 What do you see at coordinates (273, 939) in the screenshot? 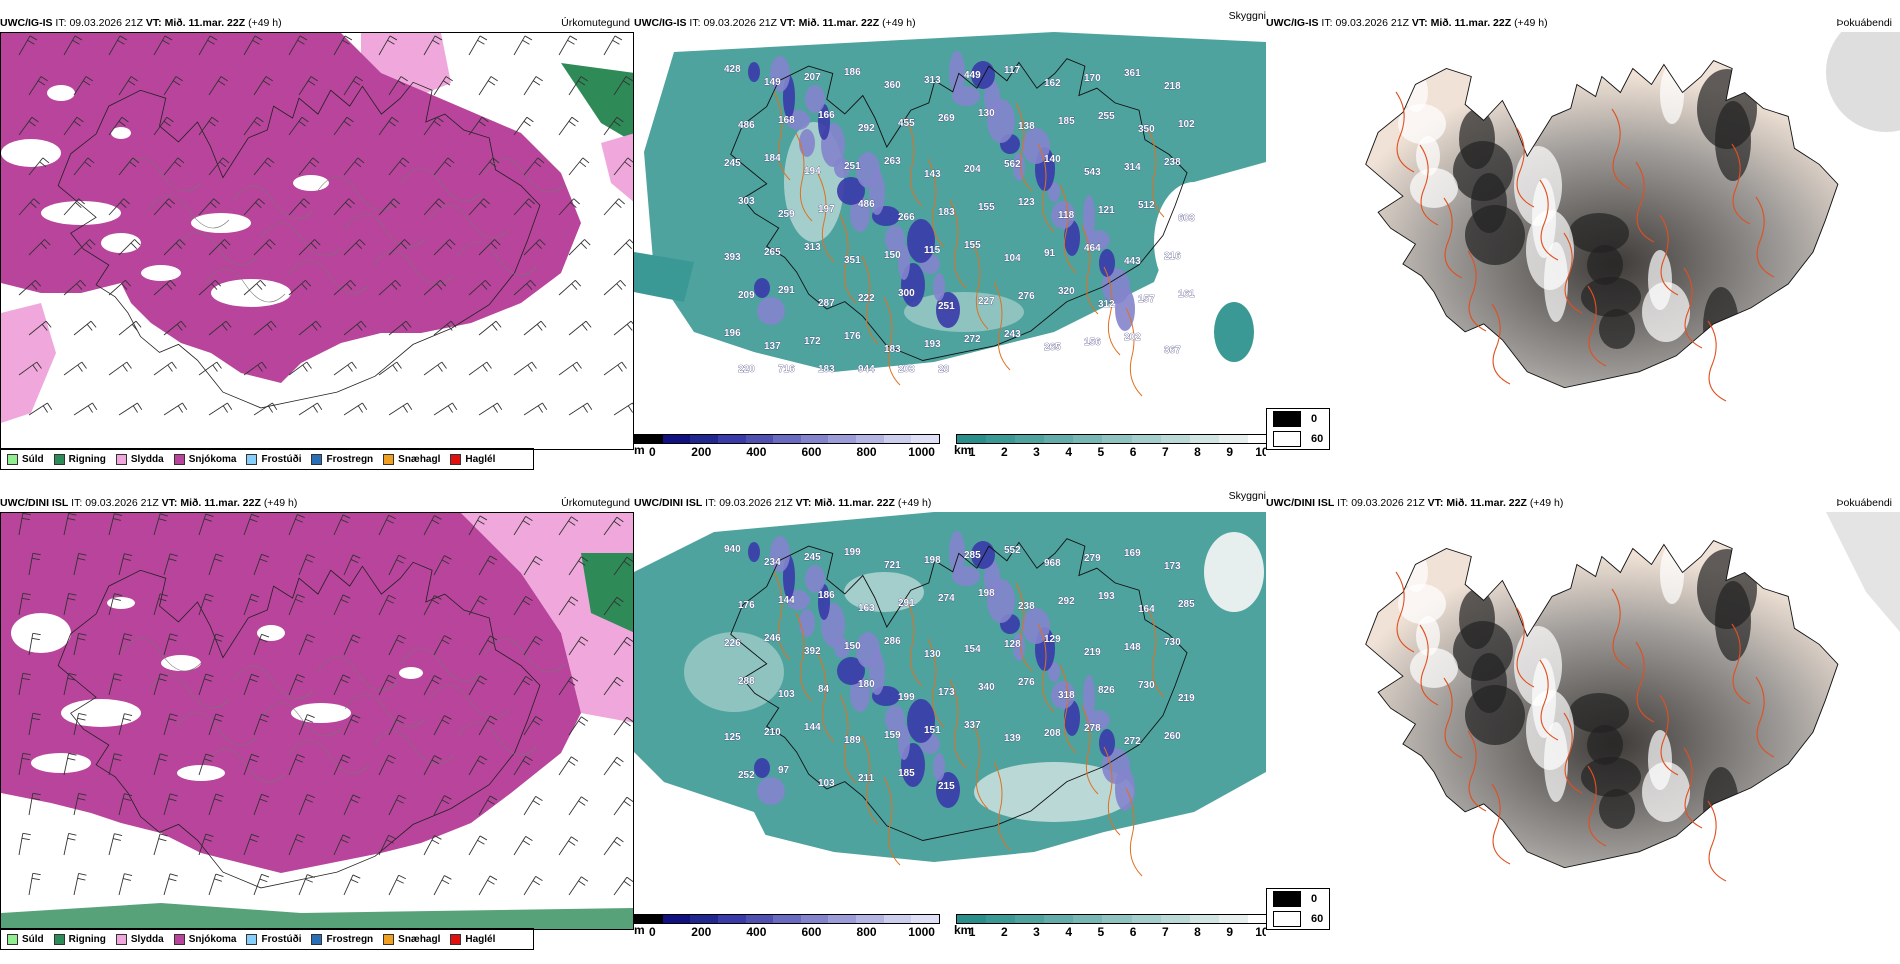
I see `legend-item: Frostúði` at bounding box center [273, 939].